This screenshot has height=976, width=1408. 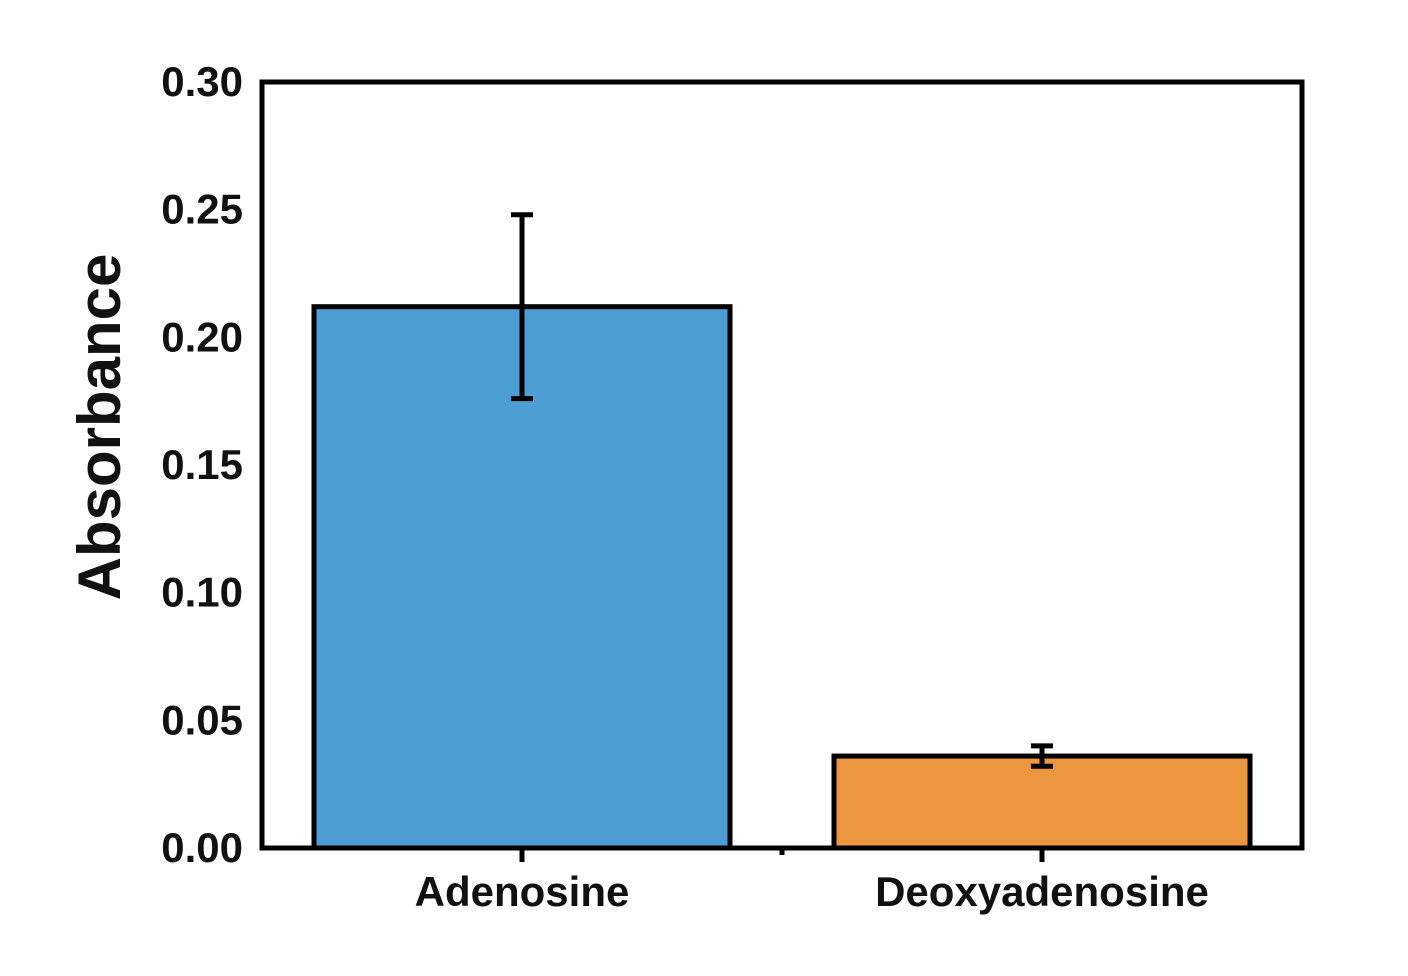 What do you see at coordinates (99, 427) in the screenshot?
I see `y-axis-title: Absorbance` at bounding box center [99, 427].